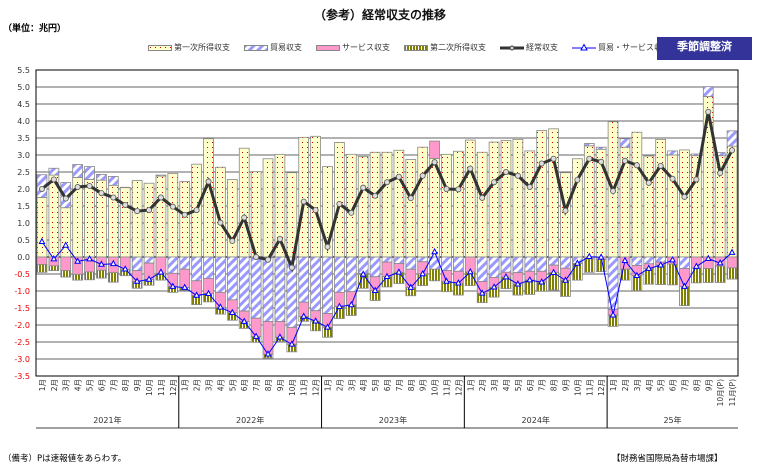  Describe the element at coordinates (22, 359) in the screenshot. I see `y-tick-label: -3.0` at that location.